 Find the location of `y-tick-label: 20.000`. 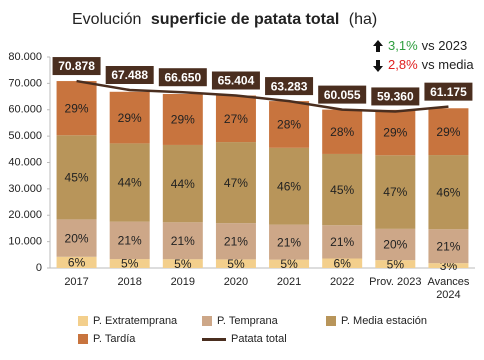

y-tick-label: 20.000 is located at coordinates (25, 215).